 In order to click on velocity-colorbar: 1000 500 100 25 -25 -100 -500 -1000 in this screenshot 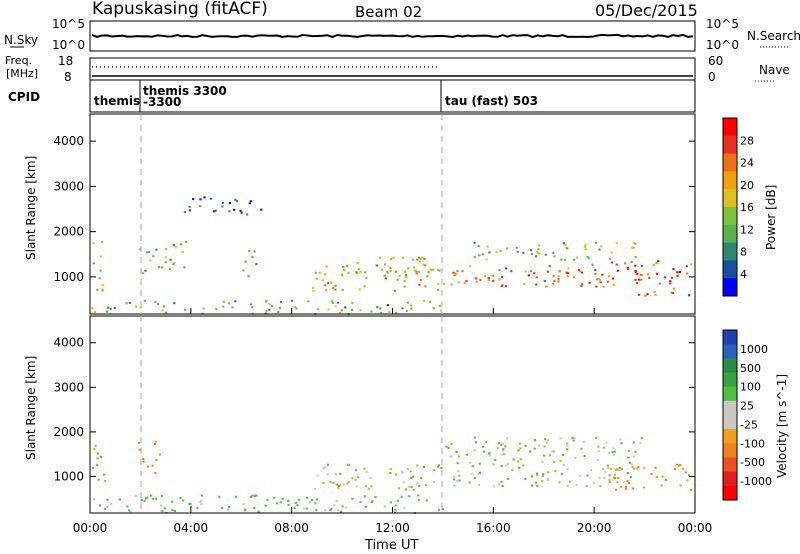, I will do `click(747, 415)`.